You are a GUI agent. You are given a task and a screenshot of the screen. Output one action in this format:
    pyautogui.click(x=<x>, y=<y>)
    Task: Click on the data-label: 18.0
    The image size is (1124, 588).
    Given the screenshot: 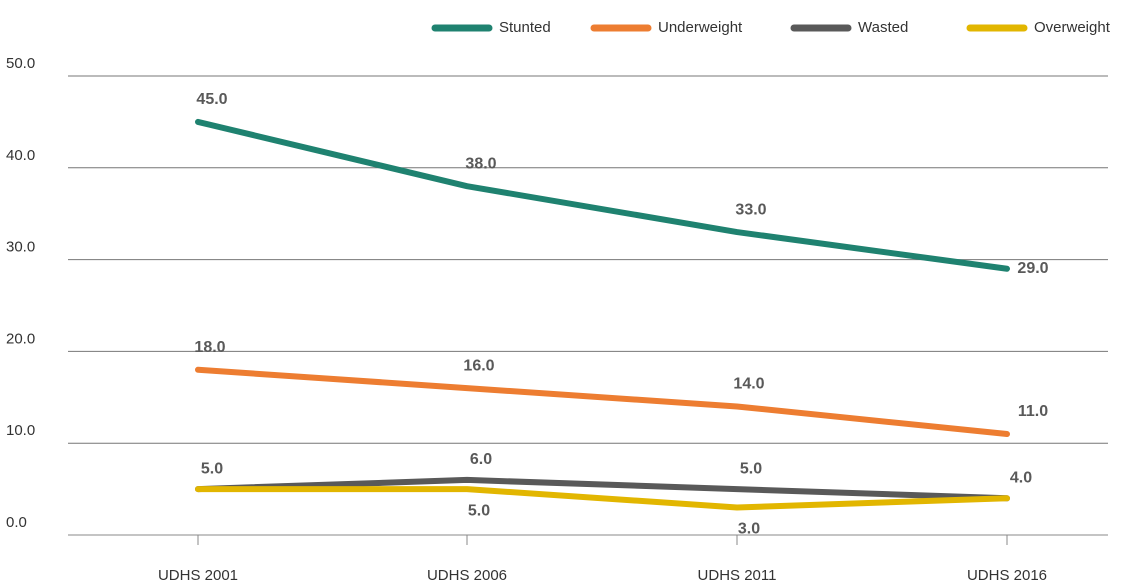 What is the action you would take?
    pyautogui.click(x=209, y=347)
    